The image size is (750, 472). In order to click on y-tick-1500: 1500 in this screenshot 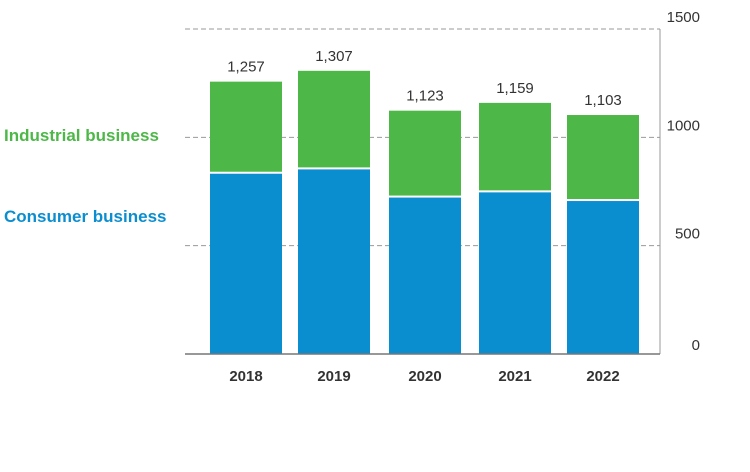, I will do `click(683, 17)`.